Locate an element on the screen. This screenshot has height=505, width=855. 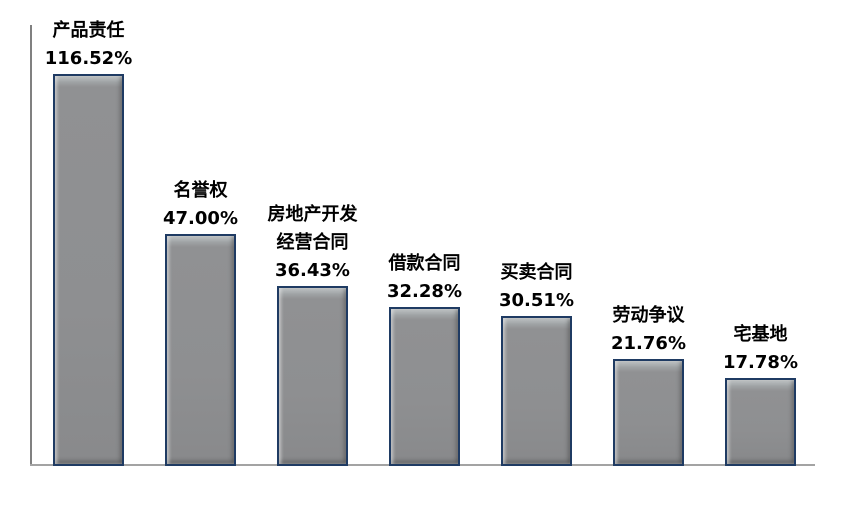
bar-2: 房地产开发经营合同 36.43% is located at coordinates (313, 335).